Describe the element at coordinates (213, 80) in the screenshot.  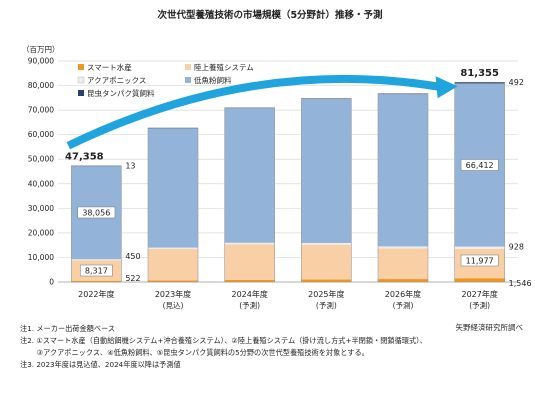
I see `legend-label: 低魚粉飼料` at that location.